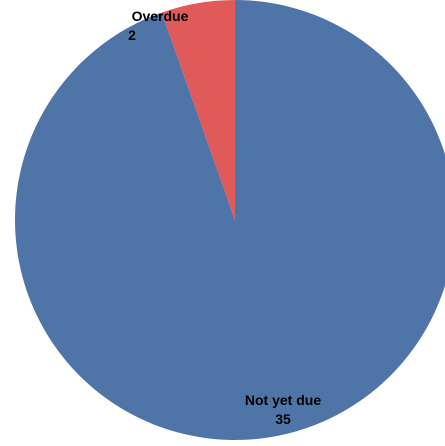  Describe the element at coordinates (132, 35) in the screenshot. I see `label-overdue-value: 2` at that location.